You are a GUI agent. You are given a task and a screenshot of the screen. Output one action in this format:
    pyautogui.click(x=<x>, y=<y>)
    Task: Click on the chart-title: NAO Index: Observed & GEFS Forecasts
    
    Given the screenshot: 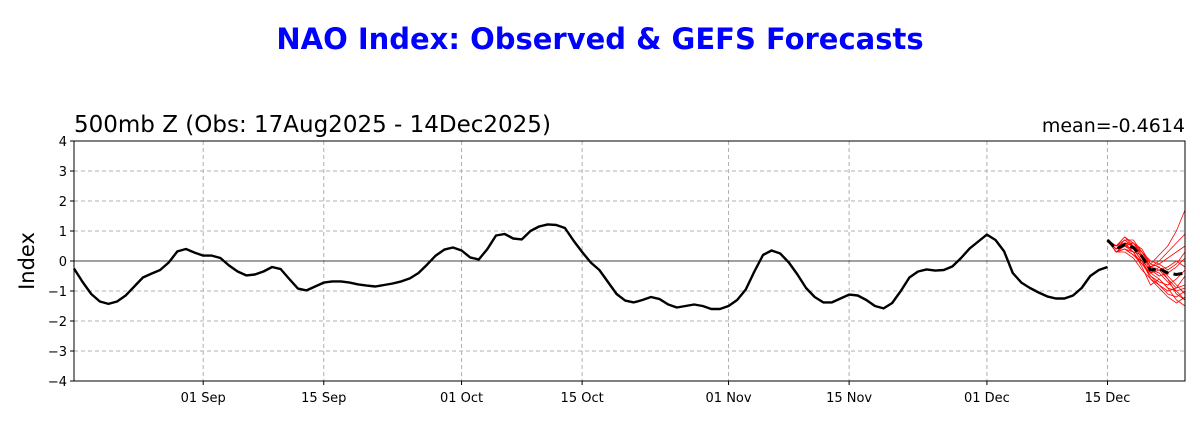 What is the action you would take?
    pyautogui.click(x=600, y=39)
    